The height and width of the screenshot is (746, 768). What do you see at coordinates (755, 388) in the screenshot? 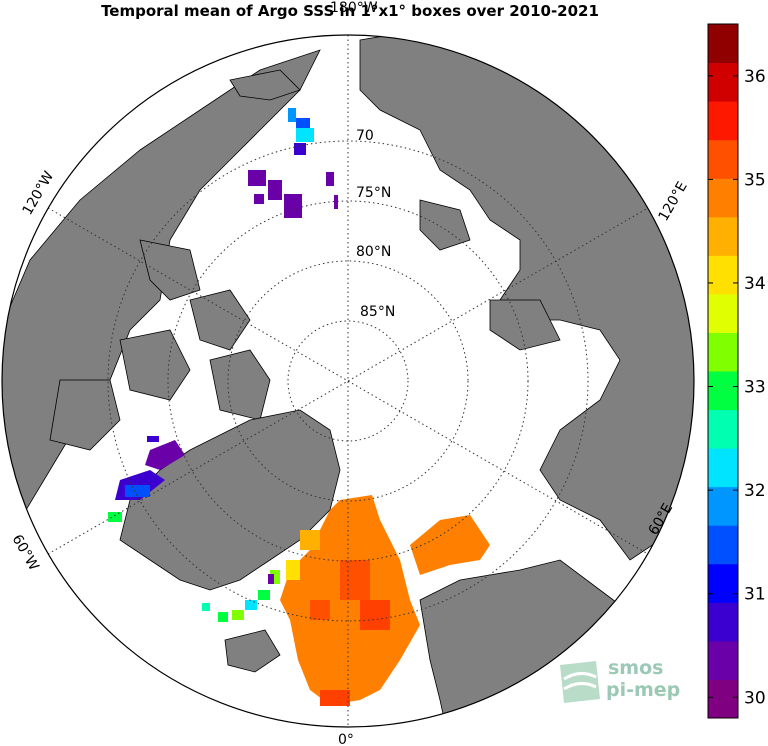
I see `colorbar-tick-label: 33` at bounding box center [755, 388].